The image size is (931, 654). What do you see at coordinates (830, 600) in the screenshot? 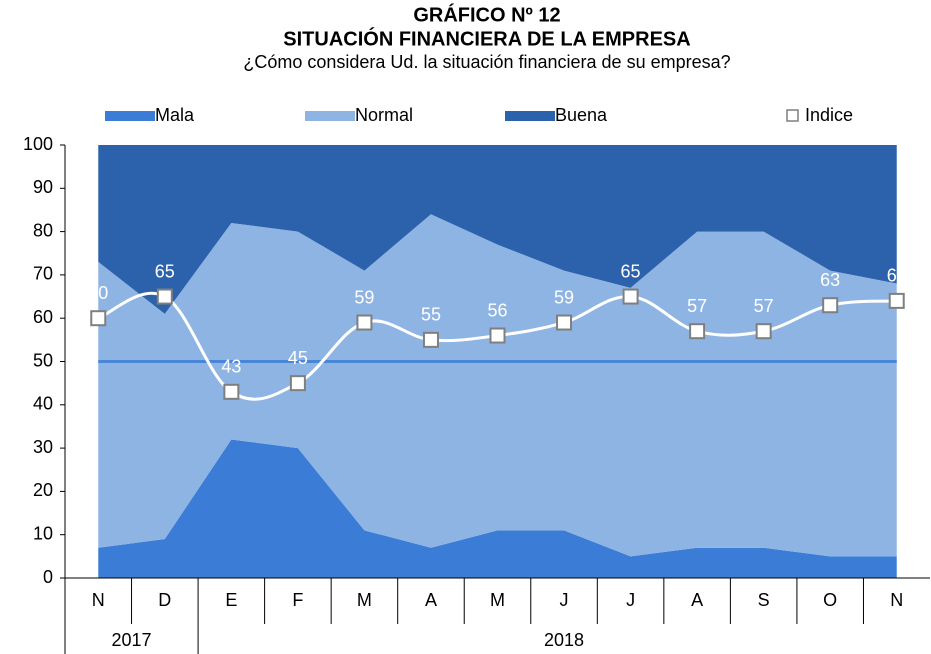
I see `x-tick-label: O` at bounding box center [830, 600].